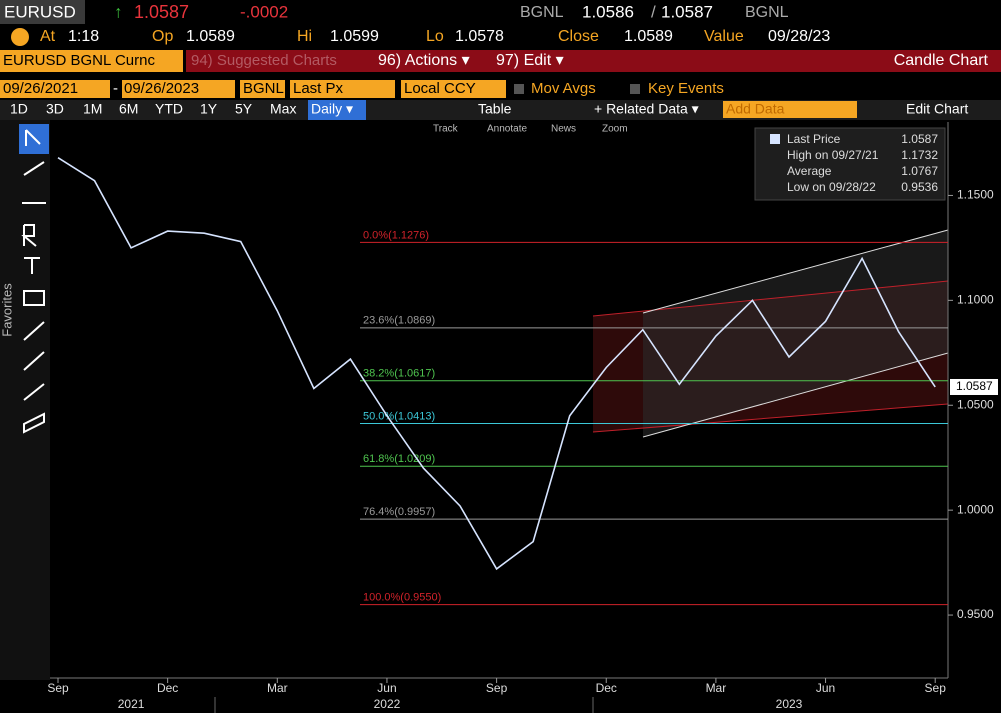 This screenshot has width=1001, height=713. What do you see at coordinates (563, 88) in the screenshot?
I see `mov-avgs: Mov Avgs` at bounding box center [563, 88].